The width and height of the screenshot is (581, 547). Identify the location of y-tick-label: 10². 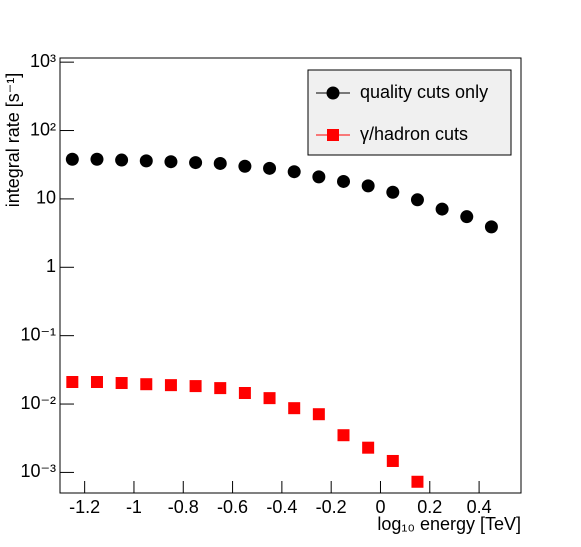
(43, 129).